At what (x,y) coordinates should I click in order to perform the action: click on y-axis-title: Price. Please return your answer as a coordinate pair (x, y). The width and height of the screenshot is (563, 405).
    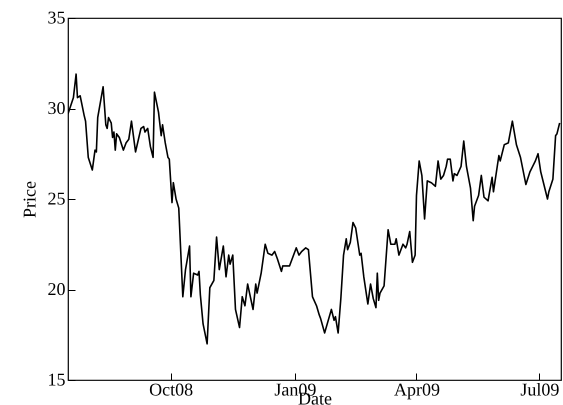
    Looking at the image, I should click on (30, 199).